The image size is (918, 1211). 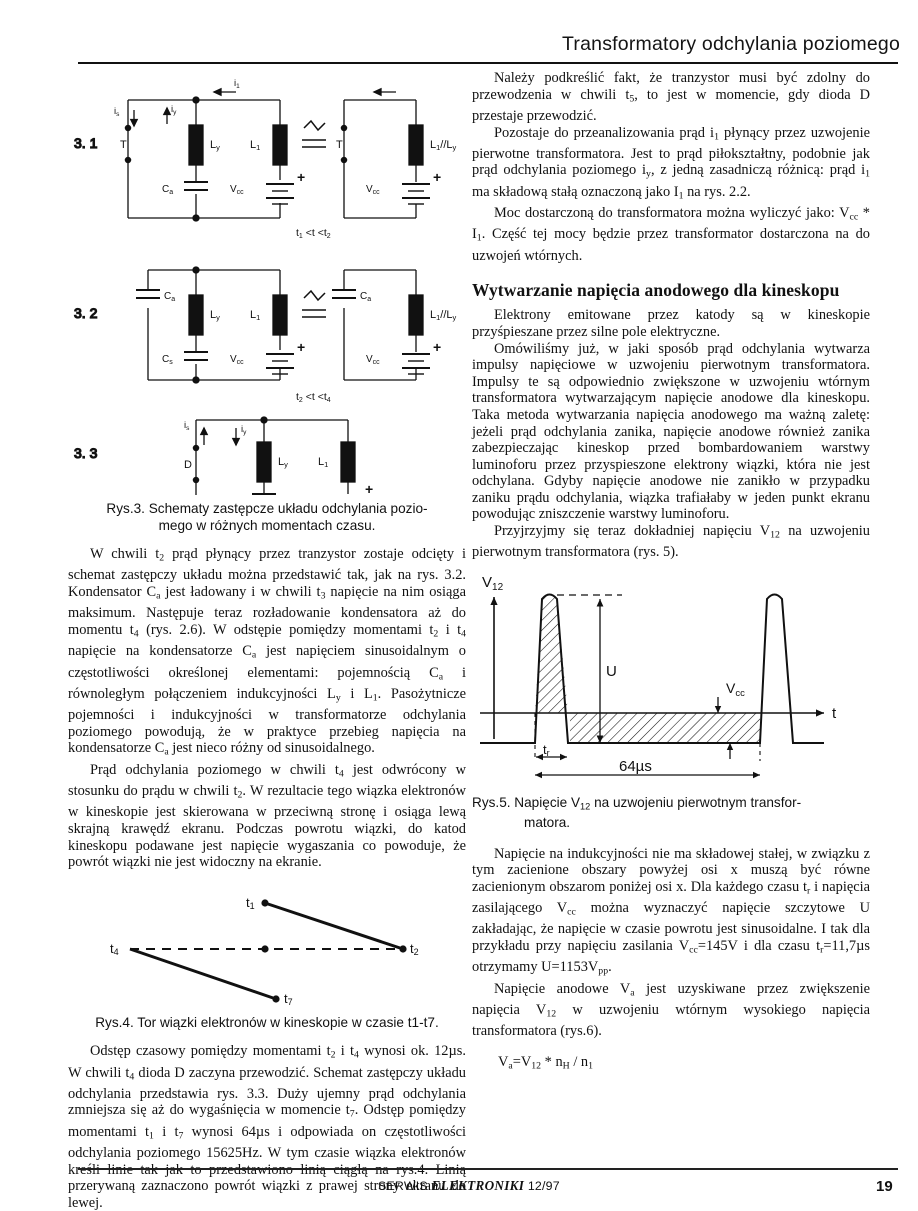 I want to click on figure-3-1-number: 3. 1, so click(x=86, y=143).